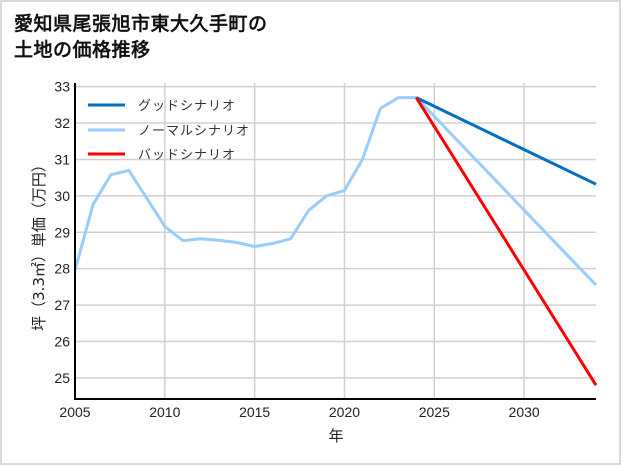  What do you see at coordinates (62, 159) in the screenshot?
I see `y-tick-label: 31` at bounding box center [62, 159].